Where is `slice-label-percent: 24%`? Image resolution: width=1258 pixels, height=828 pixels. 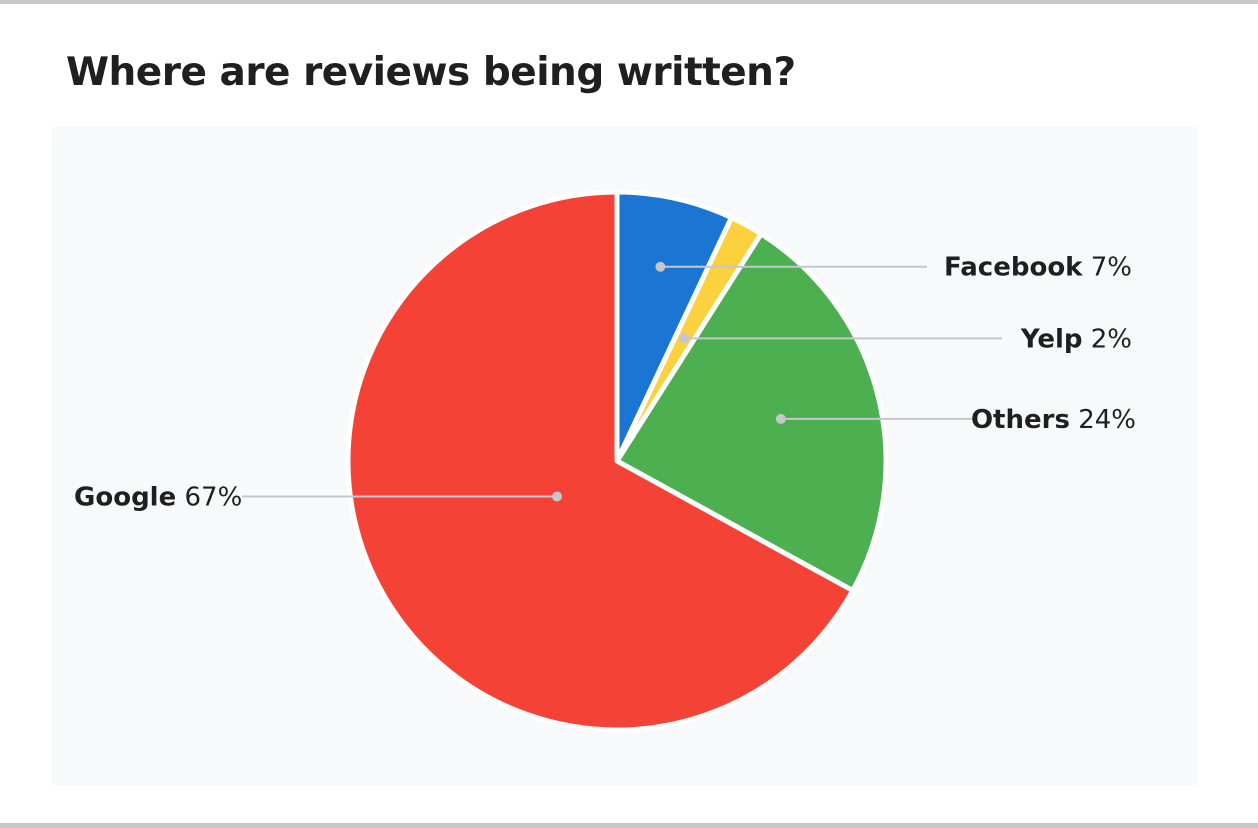
slice-label-percent: 24% is located at coordinates (1103, 420).